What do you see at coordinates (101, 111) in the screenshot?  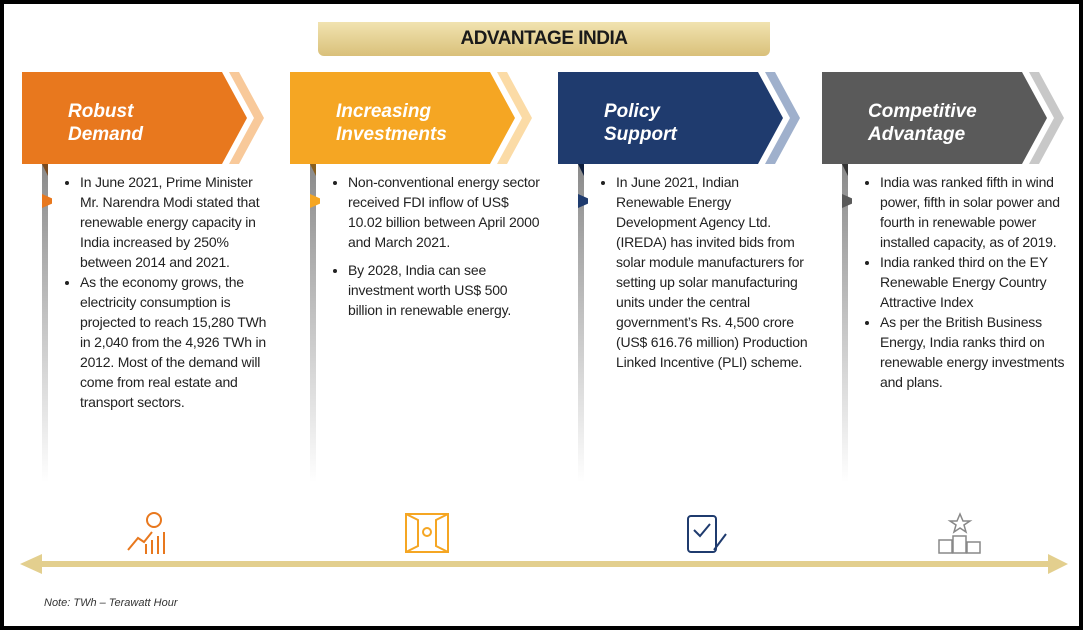 I see `heading-line: Robust` at bounding box center [101, 111].